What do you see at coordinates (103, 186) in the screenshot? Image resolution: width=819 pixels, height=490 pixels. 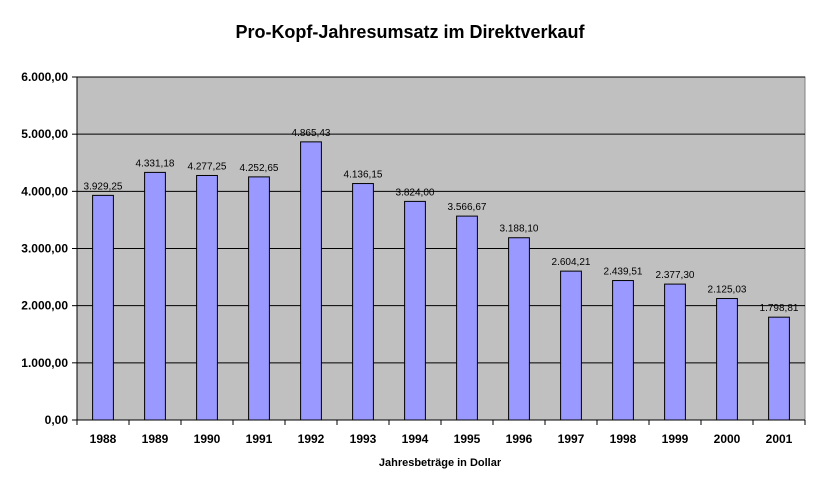 I see `data-label: 3.929,25` at bounding box center [103, 186].